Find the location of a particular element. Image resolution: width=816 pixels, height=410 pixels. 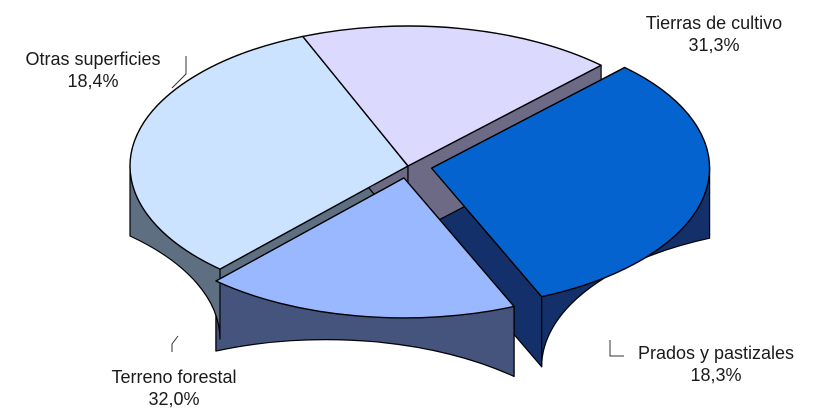

slice-label-prados-y-pastizales: Prados y pastizales 18,3% is located at coordinates (716, 364).